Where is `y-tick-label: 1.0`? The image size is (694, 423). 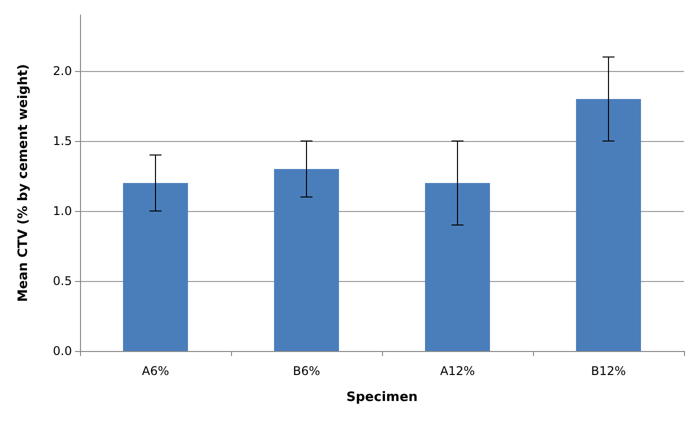
y-tick-label: 1.0 is located at coordinates (62, 211).